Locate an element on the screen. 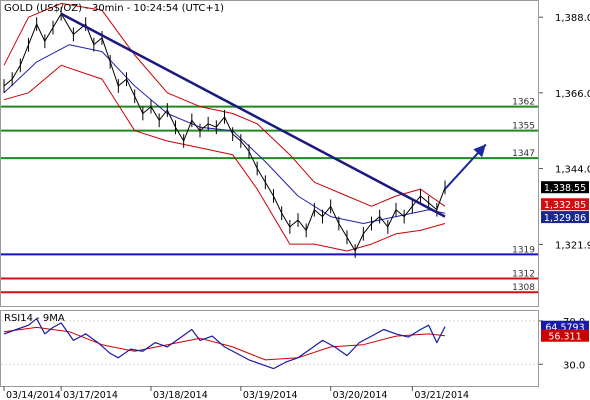 The width and height of the screenshot is (590, 400). price-y-tick-label: 1,388.0 is located at coordinates (572, 18).